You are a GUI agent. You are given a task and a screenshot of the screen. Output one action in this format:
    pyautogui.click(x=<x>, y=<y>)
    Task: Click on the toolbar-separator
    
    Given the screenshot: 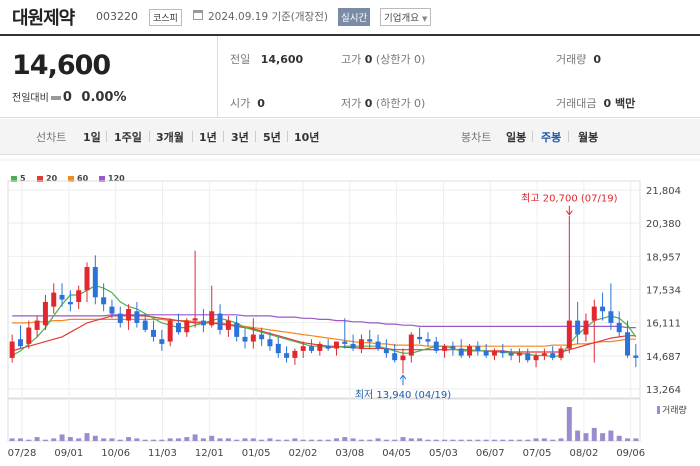 What is the action you would take?
    pyautogui.click(x=192, y=136)
    